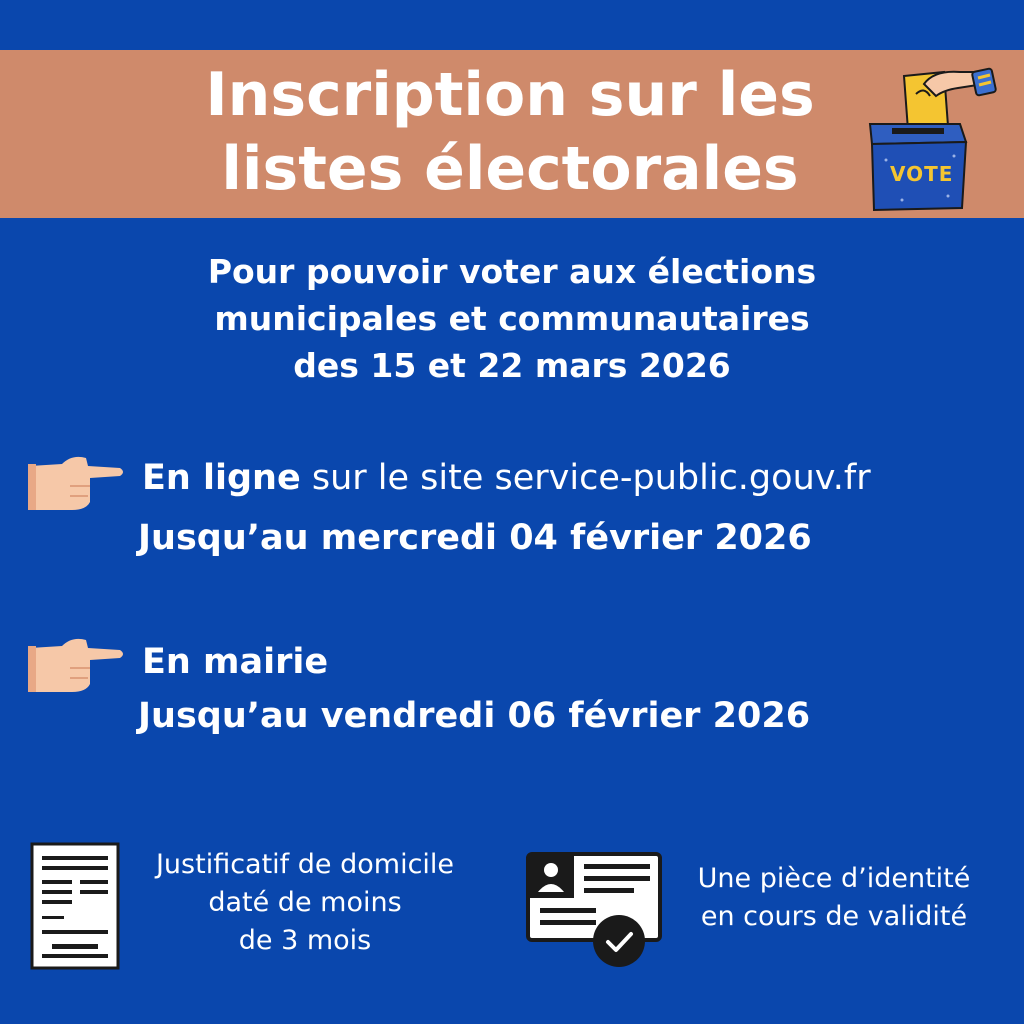 Image resolution: width=1024 pixels, height=1024 pixels. I want to click on intro-line-1: Pour pouvoir voter aux élections, so click(512, 271).